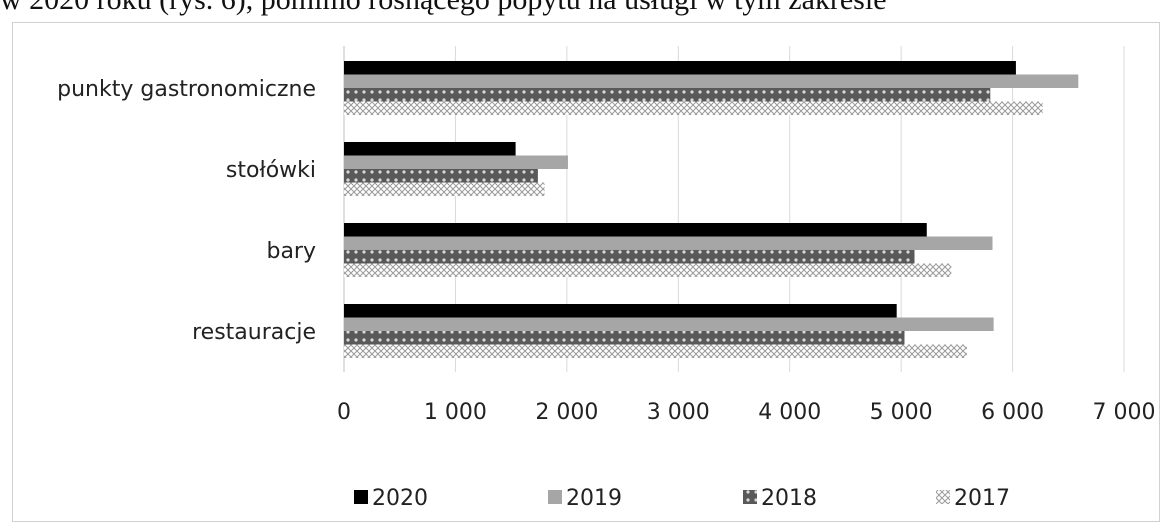  I want to click on x-tick-label: 0, so click(344, 412).